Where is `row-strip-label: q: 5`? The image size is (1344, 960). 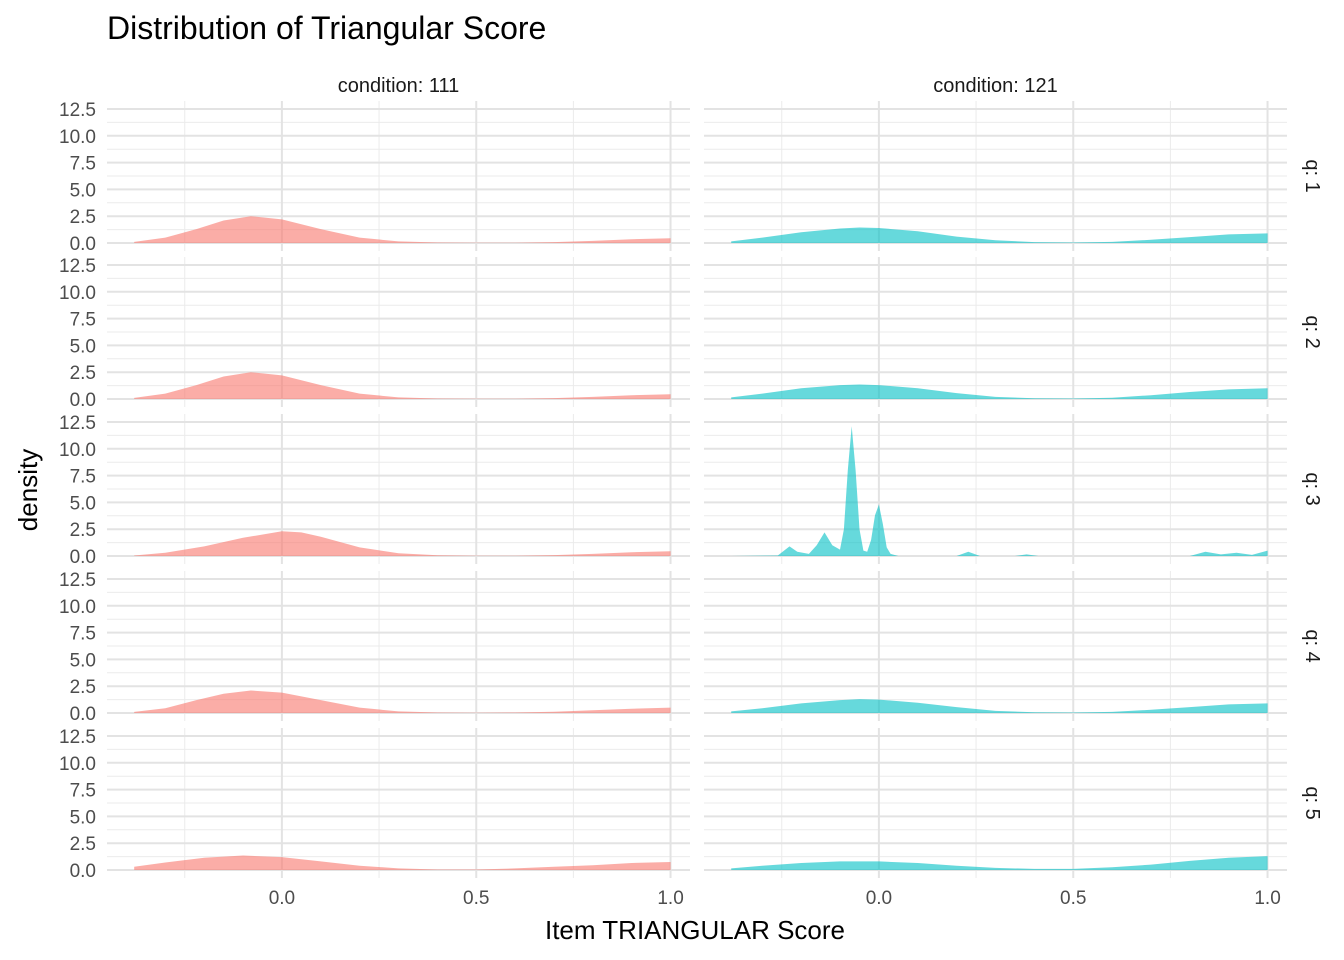 row-strip-label: q: 5 is located at coordinates (1312, 802).